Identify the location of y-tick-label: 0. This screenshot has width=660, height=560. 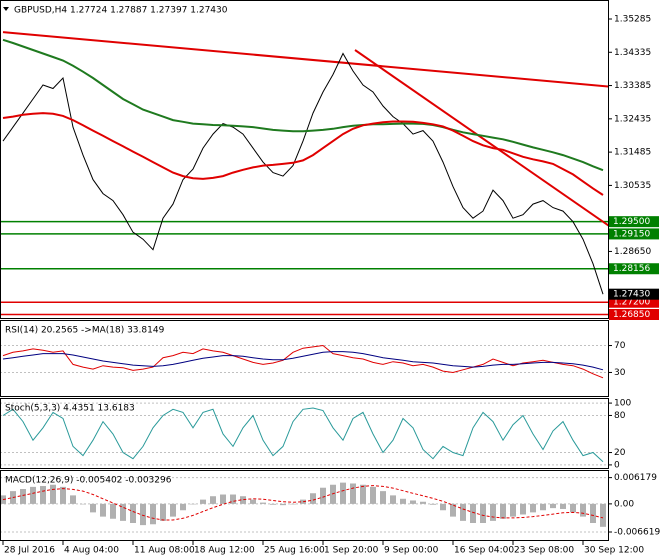
(617, 465).